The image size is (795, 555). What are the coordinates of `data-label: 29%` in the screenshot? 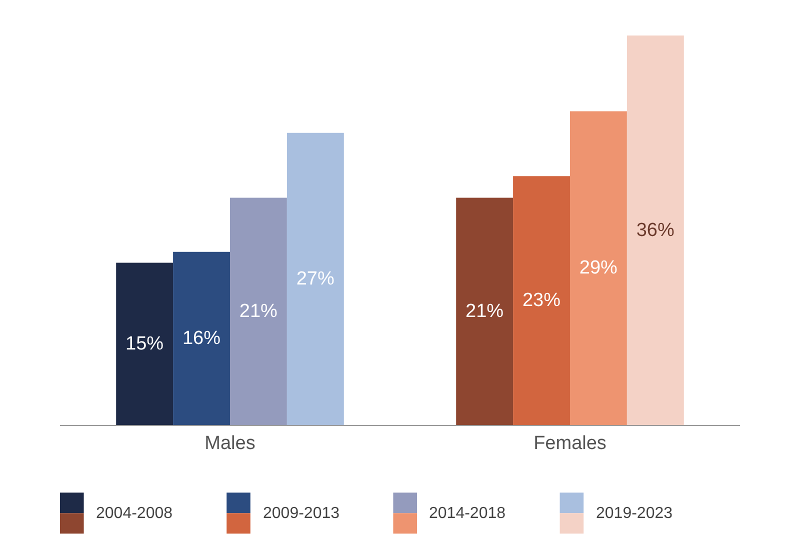 It's located at (598, 268).